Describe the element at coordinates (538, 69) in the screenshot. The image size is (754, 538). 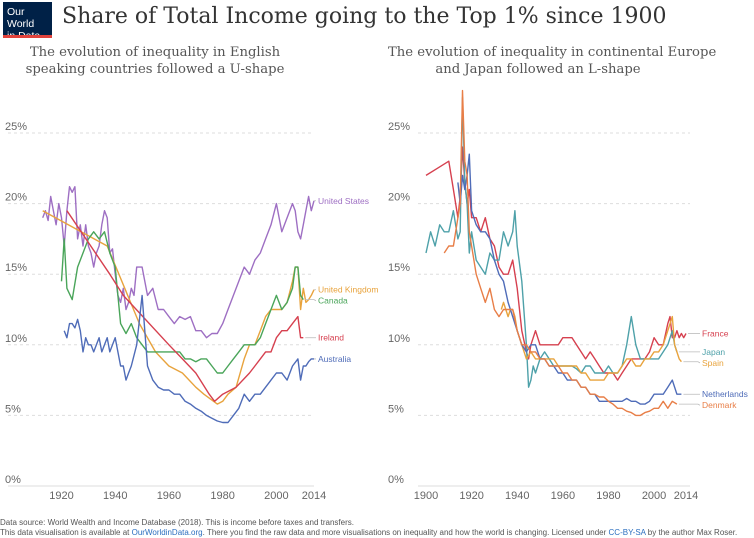
I see `right-subtitle-line2: and Japan followed an L-shape` at that location.